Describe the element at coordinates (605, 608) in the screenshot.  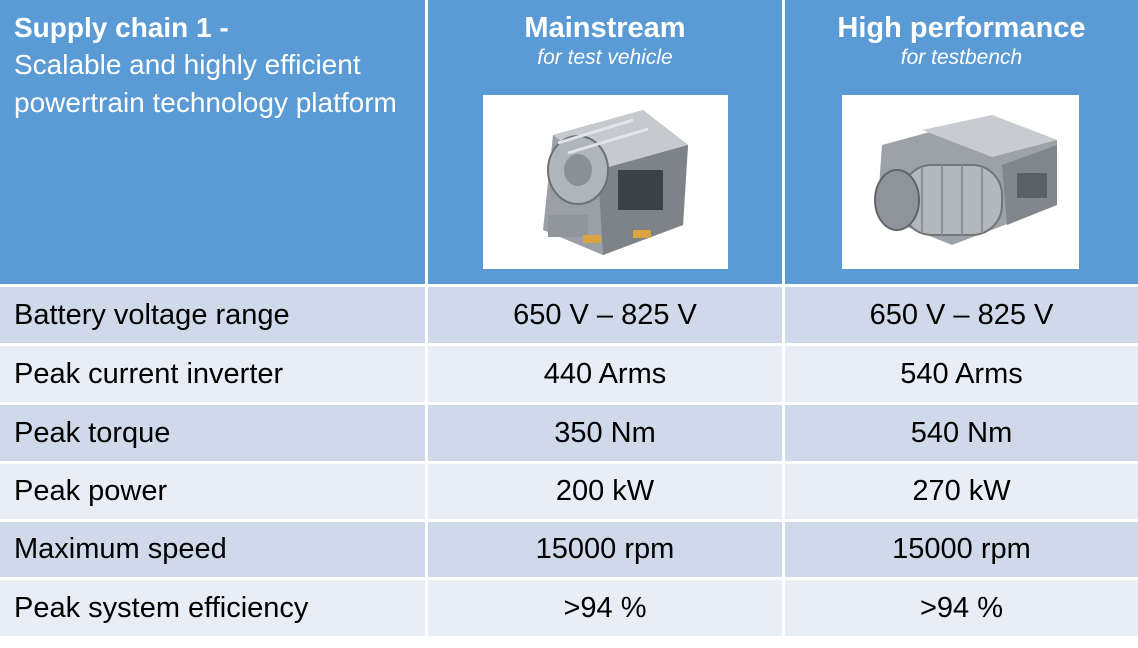
I see `table-cell-mainstream: >94 %` at that location.